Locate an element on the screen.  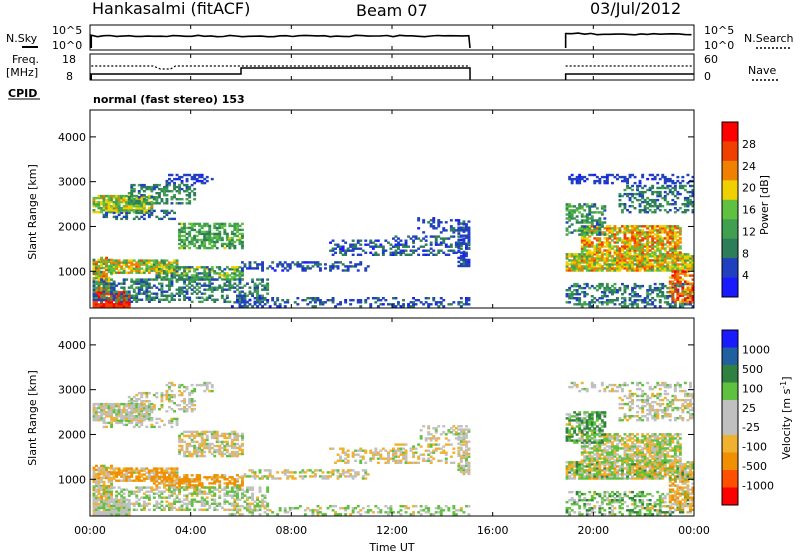
noise-right-tick-top: 10^5 is located at coordinates (719, 30).